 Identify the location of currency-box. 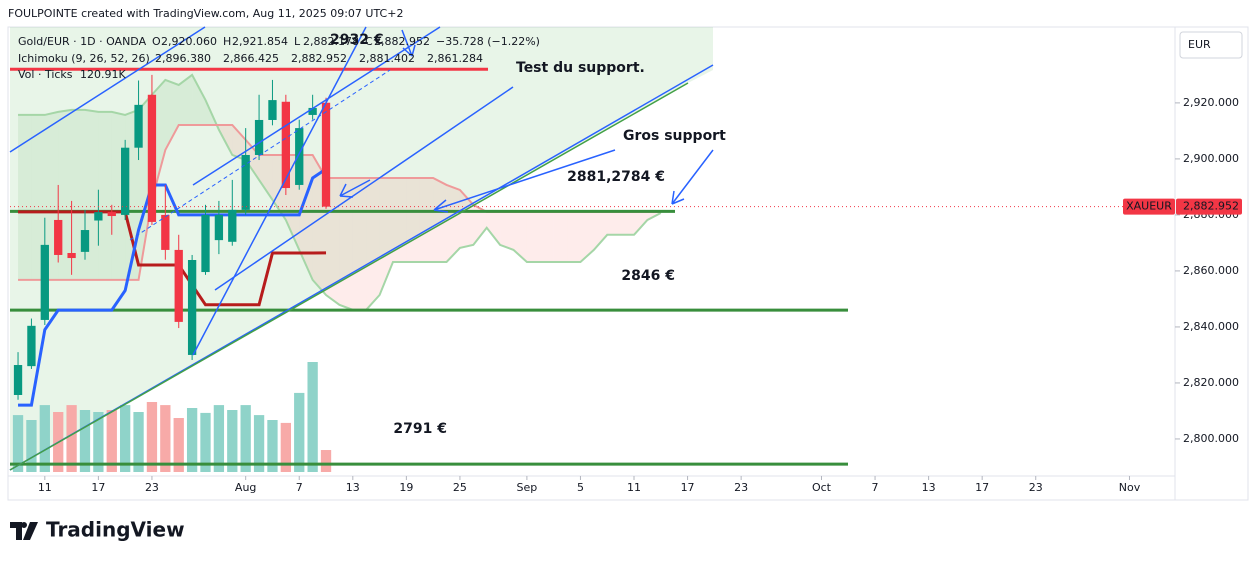
(1211, 45).